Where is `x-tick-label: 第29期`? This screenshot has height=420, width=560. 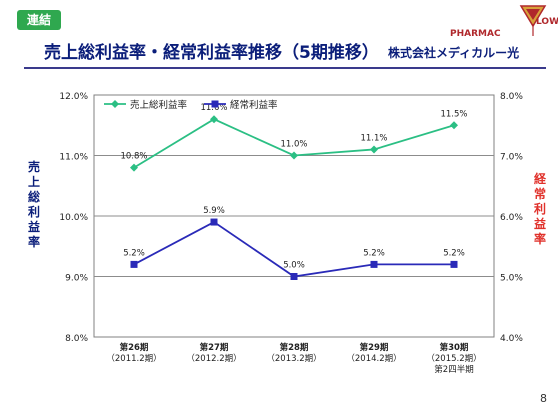 x-tick-label: 第29期 is located at coordinates (374, 347).